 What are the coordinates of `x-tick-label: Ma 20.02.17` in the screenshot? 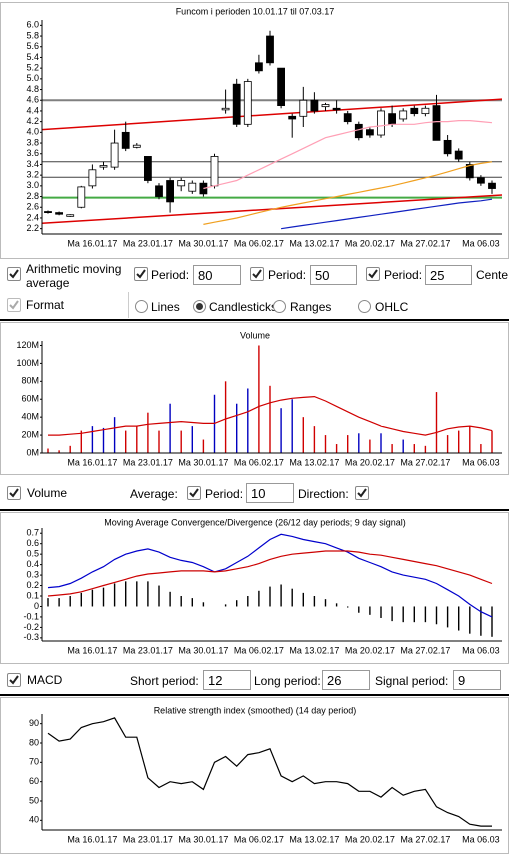 It's located at (370, 650).